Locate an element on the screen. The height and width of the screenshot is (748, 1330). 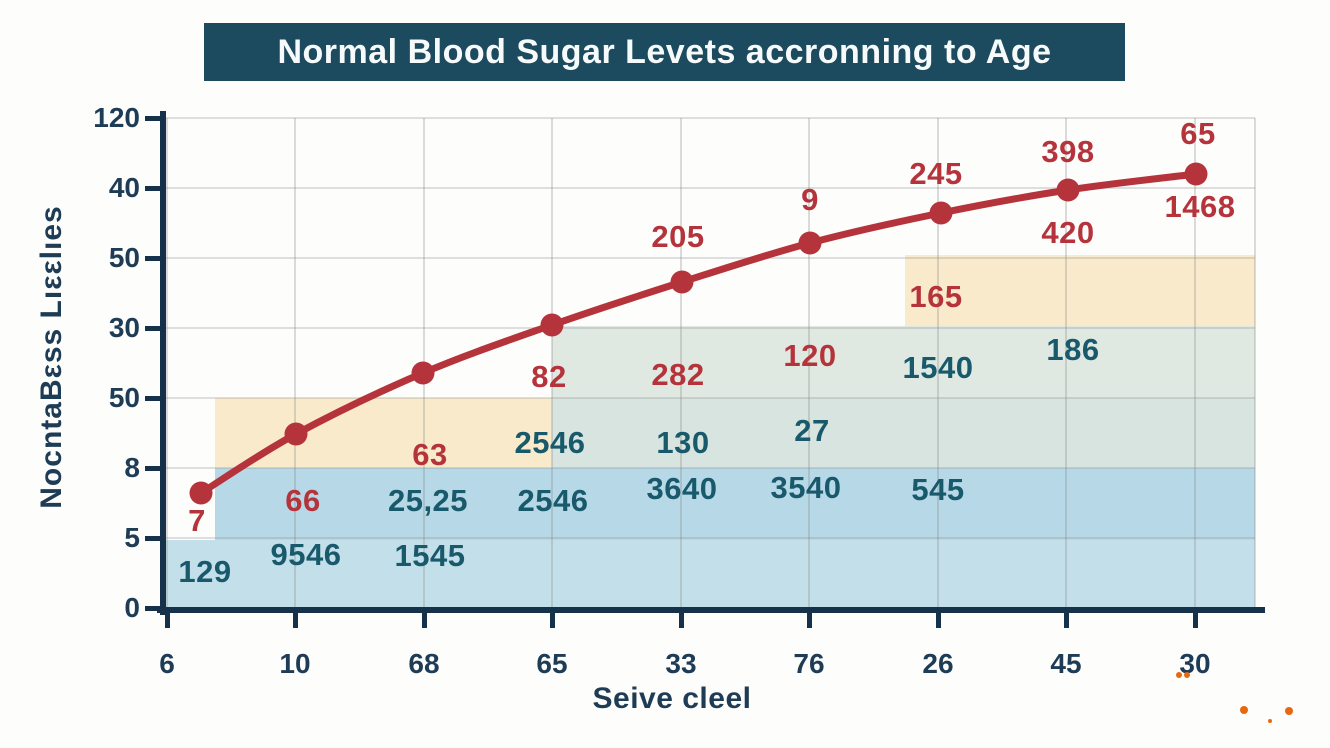
zone-label-teal: 545 is located at coordinates (938, 489).